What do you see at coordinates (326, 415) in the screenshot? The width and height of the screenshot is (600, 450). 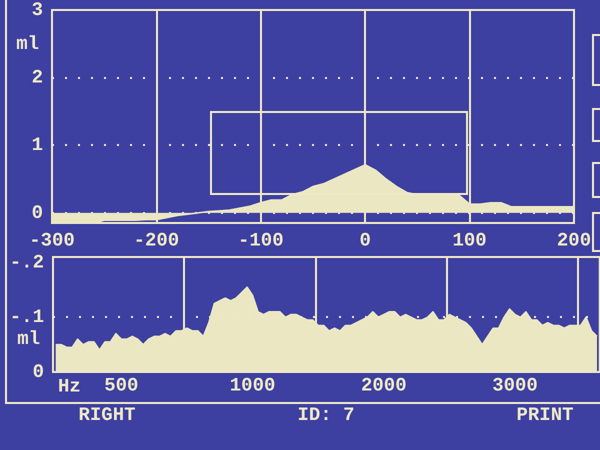 I see `text: ID: 7` at bounding box center [326, 415].